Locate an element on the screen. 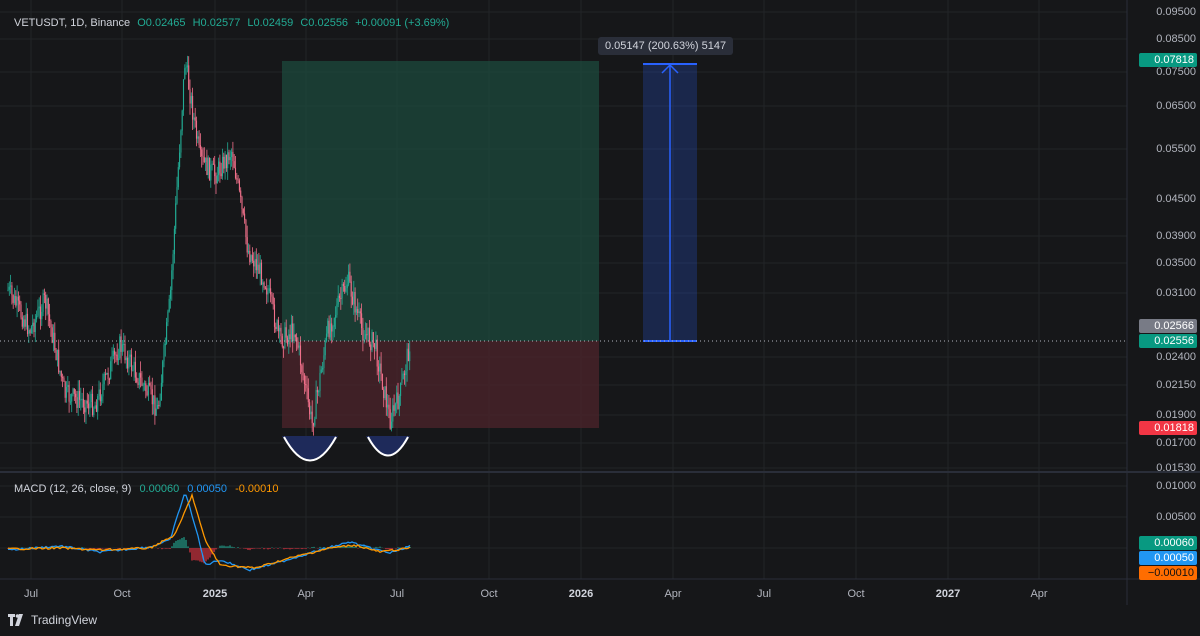  signal-line is located at coordinates (209, 531).